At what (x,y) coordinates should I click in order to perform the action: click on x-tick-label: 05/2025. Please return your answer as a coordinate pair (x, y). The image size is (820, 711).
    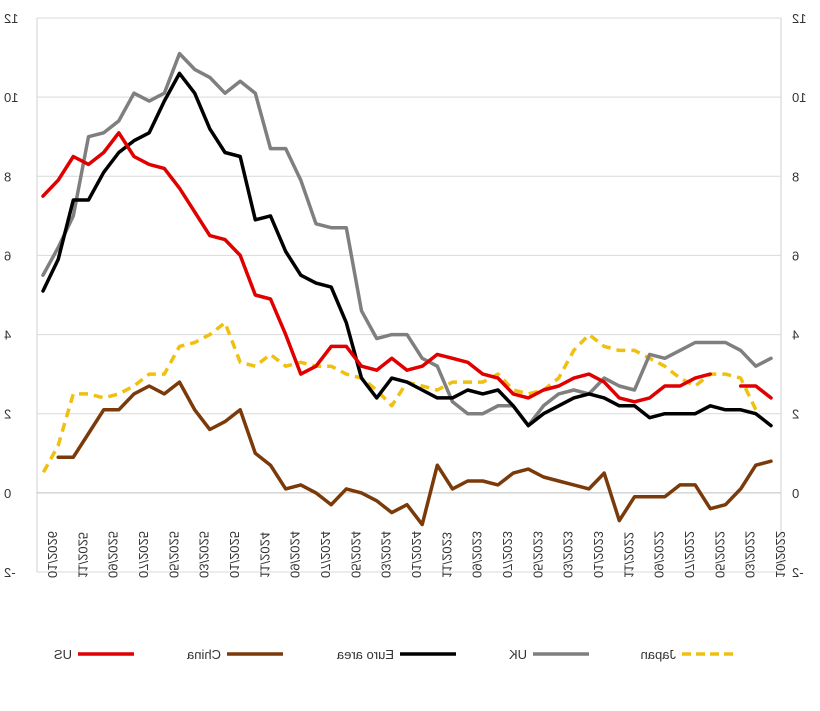
    Looking at the image, I should click on (173, 554).